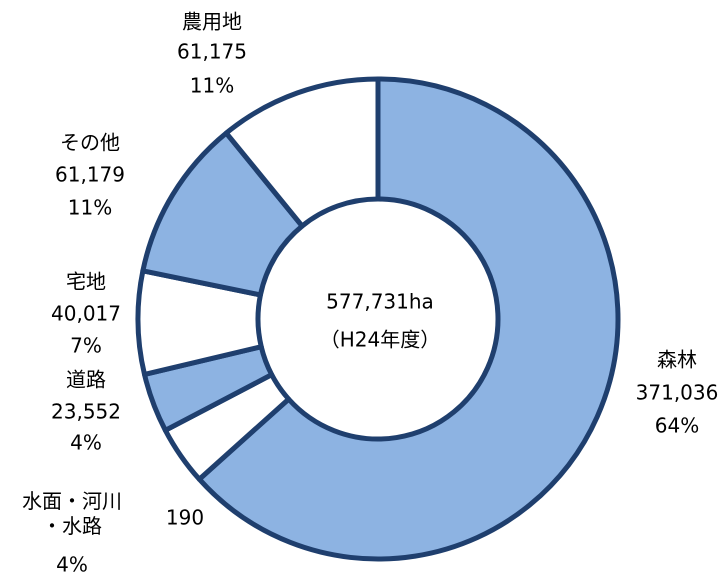 The width and height of the screenshot is (728, 580). Describe the element at coordinates (90, 174) in the screenshot. I see `amount-label: 61,179` at that location.